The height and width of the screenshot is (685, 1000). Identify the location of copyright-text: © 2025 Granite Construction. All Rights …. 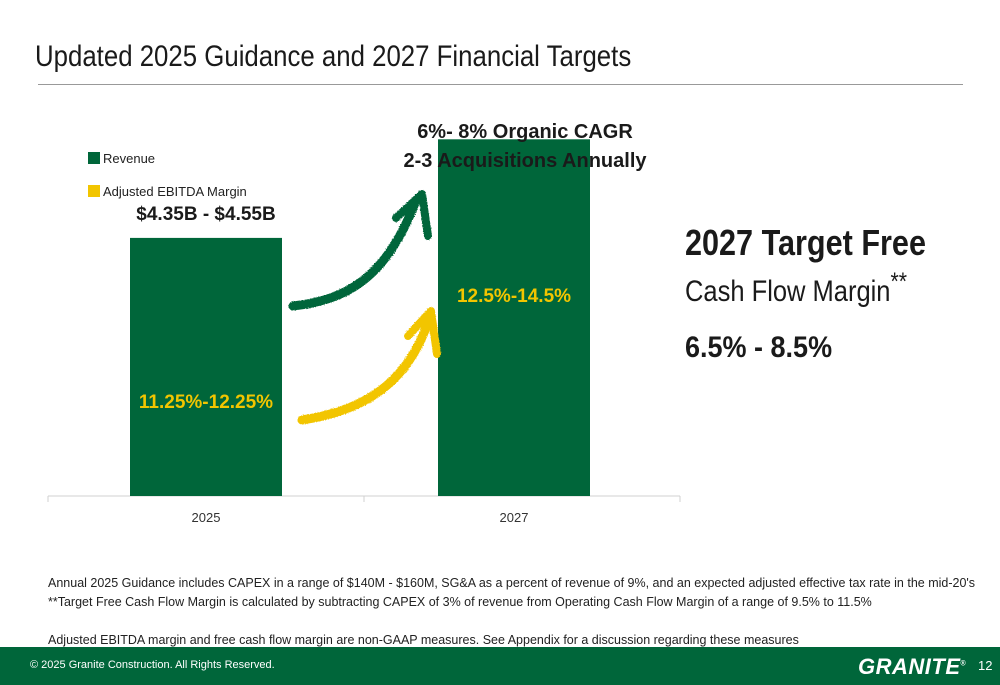
(152, 665).